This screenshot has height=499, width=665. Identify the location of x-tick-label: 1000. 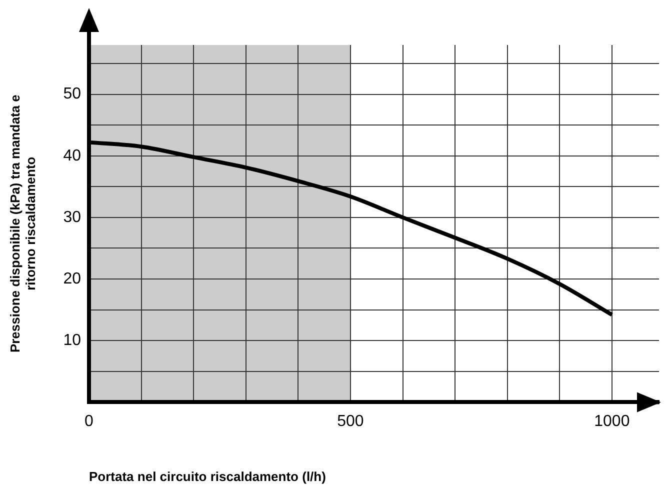
(612, 421).